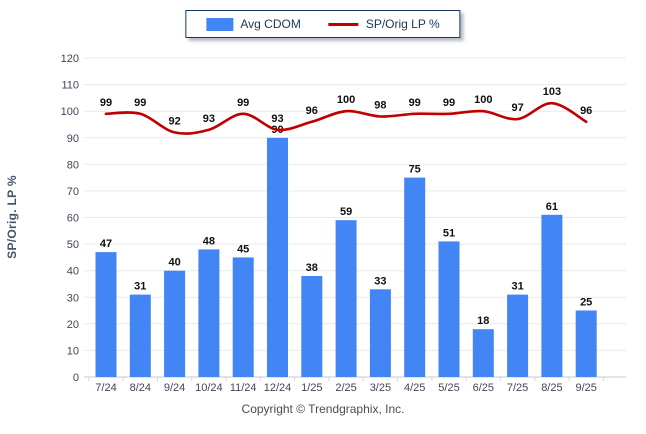 This screenshot has width=646, height=434. I want to click on legend-item-sp-orig-lp: SP/Orig LP %, so click(384, 24).